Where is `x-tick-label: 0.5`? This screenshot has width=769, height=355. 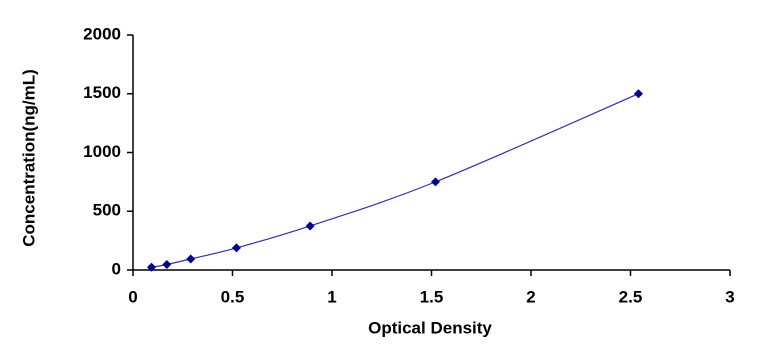
x-tick-label: 0.5 is located at coordinates (233, 296).